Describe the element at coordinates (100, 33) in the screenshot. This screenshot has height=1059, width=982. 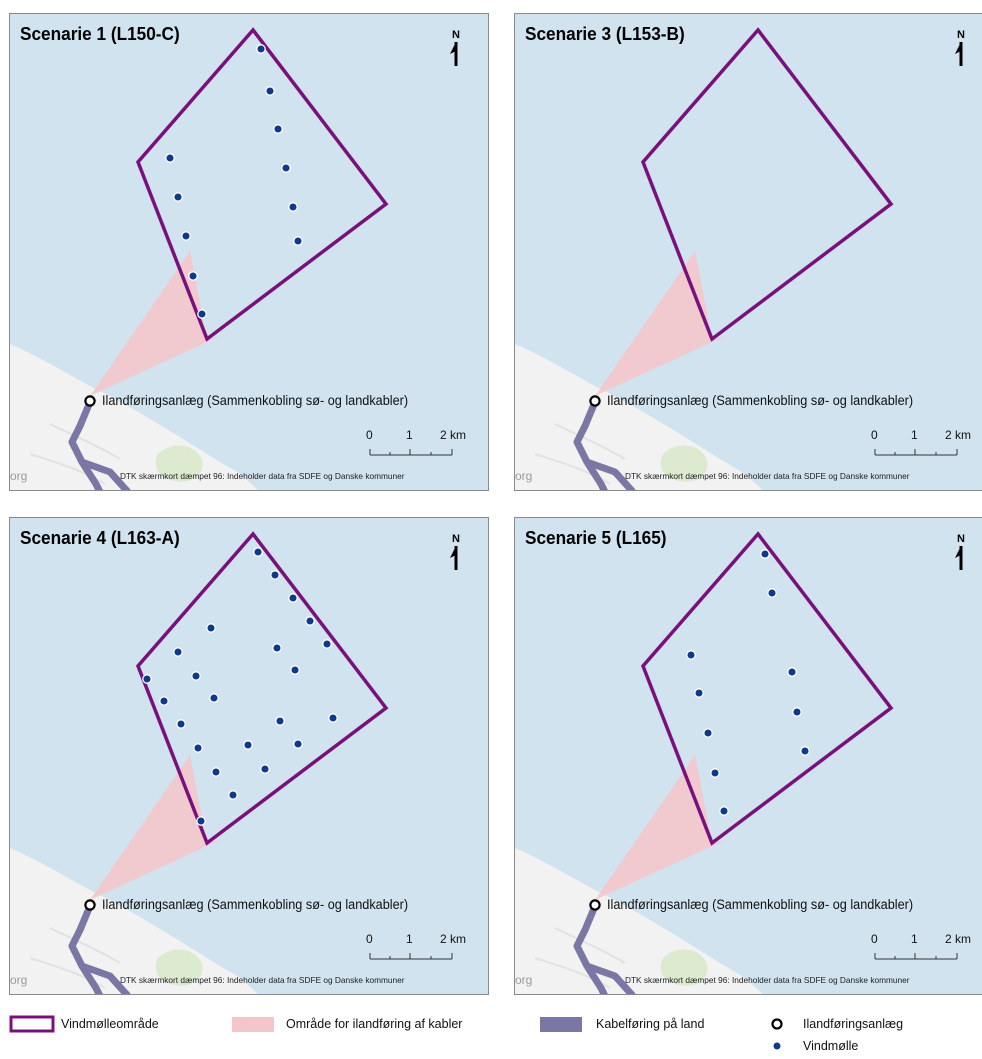
I see `scenario-title: Scenarie 1 (L150-C)` at that location.